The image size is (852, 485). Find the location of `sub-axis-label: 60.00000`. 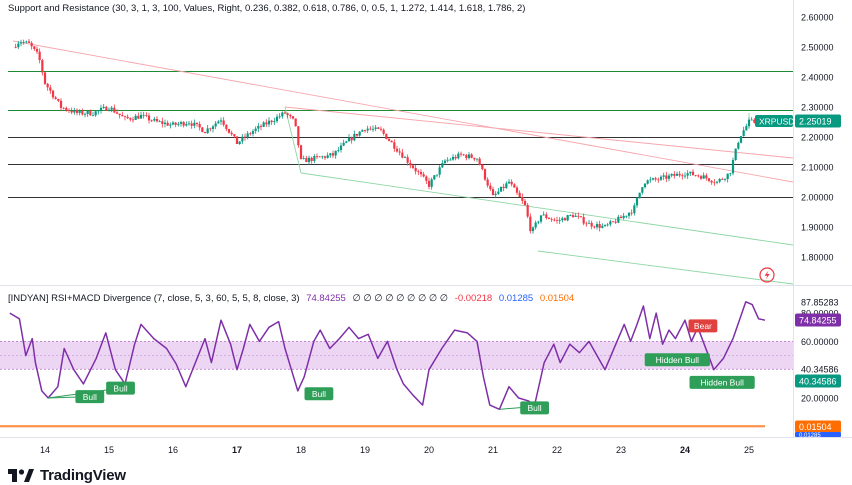

sub-axis-label: 60.00000 is located at coordinates (820, 342).